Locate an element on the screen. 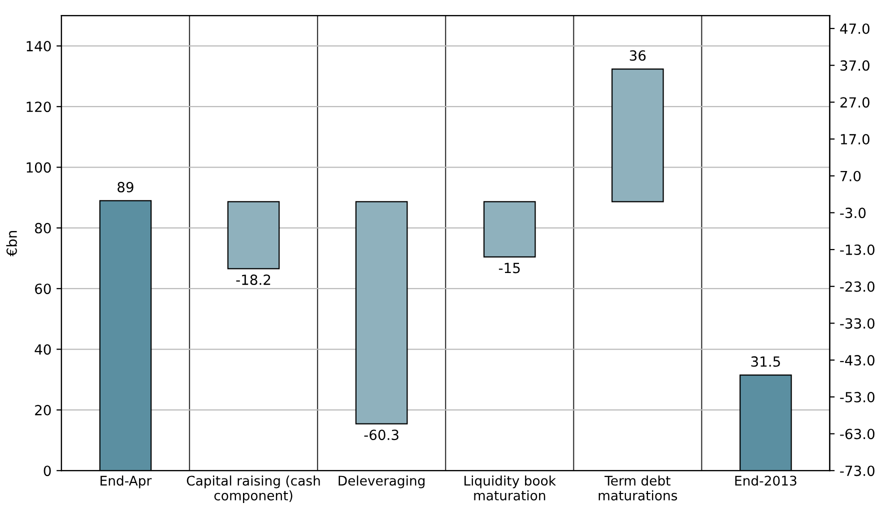 Image resolution: width=878 pixels, height=520 pixels. x-tick-label: End-2013 is located at coordinates (765, 480).